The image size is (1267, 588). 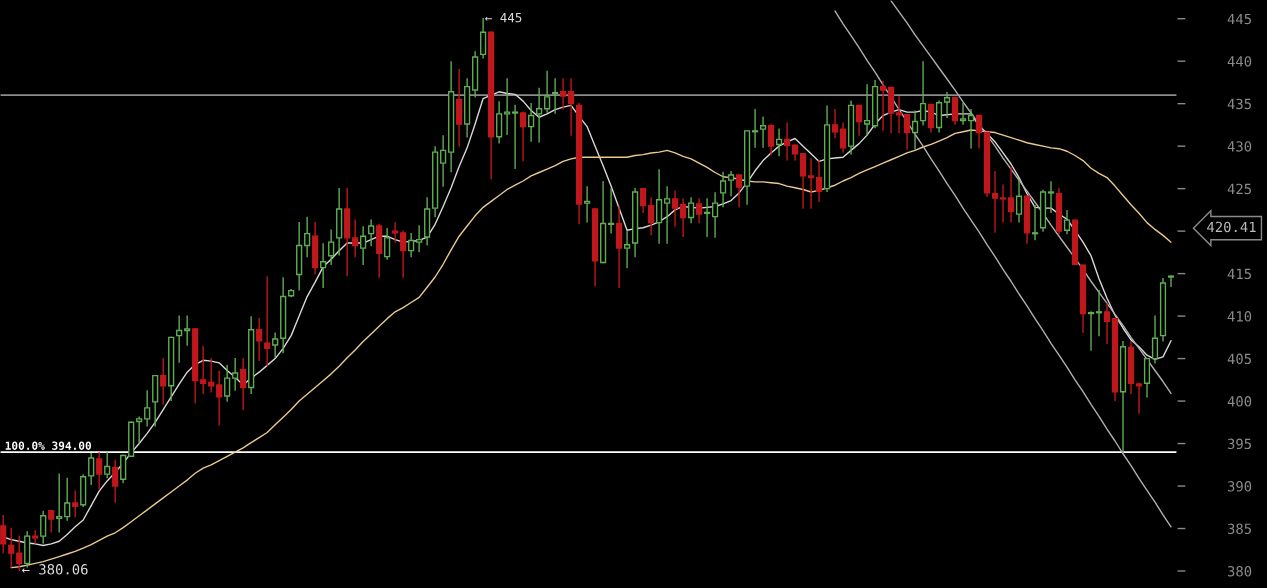 I want to click on y-tick-label: 415, so click(x=1239, y=274).